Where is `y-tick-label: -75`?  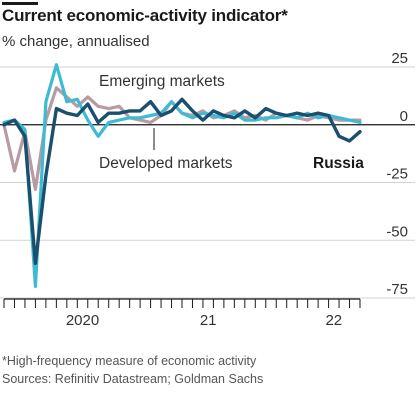
y-tick-label: -75 is located at coordinates (397, 289).